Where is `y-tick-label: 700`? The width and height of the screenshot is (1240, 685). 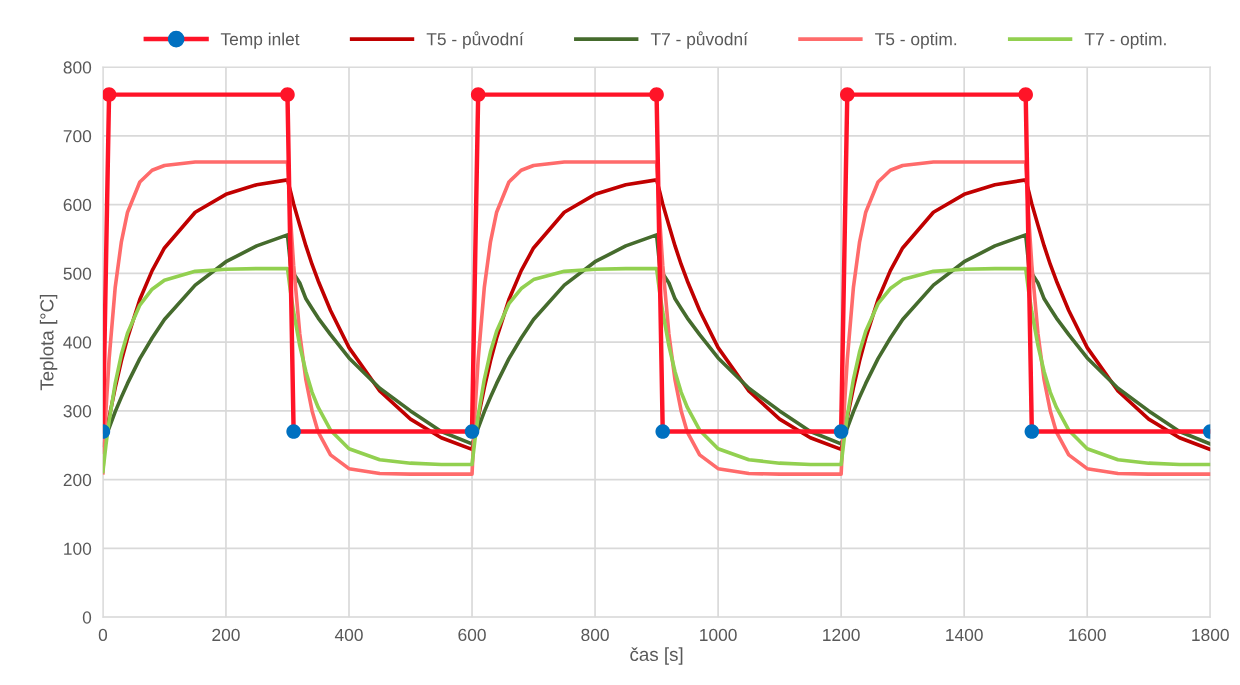
y-tick-label: 700 is located at coordinates (77, 136).